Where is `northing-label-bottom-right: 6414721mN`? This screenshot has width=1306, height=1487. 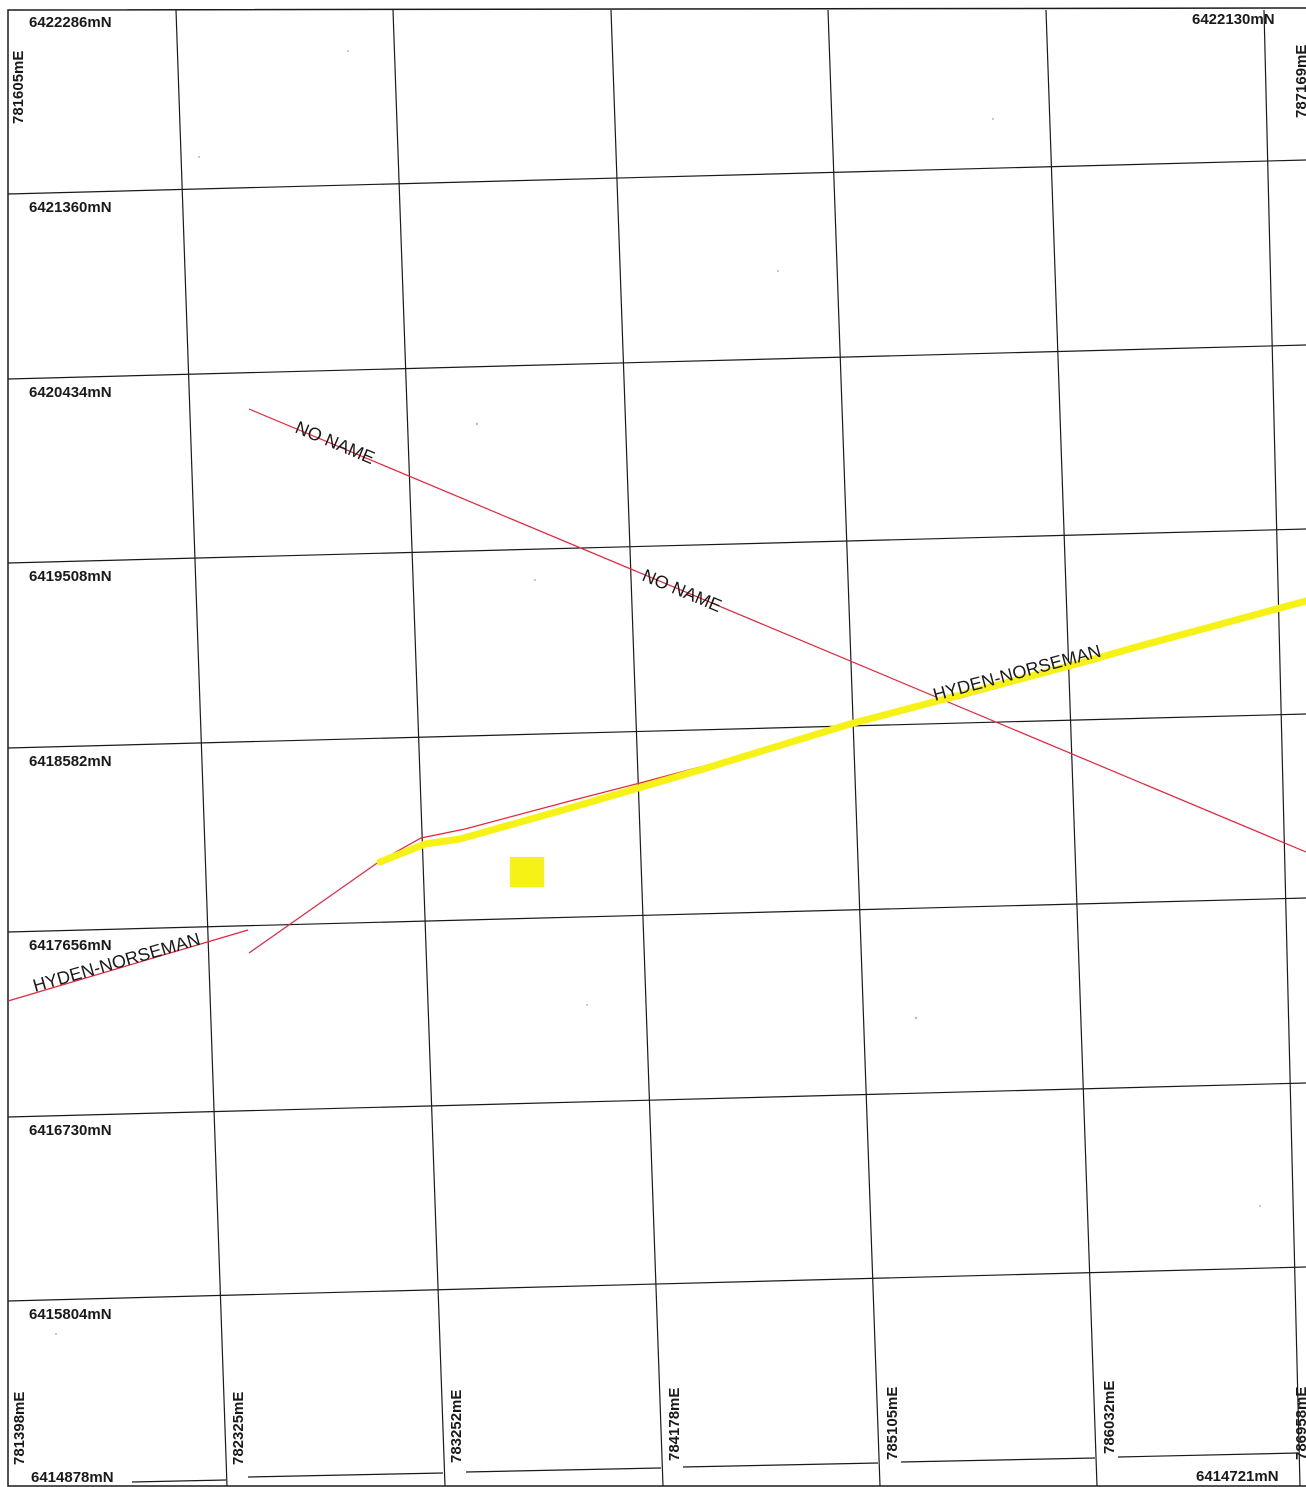
northing-label-bottom-right: 6414721mN is located at coordinates (1237, 1476).